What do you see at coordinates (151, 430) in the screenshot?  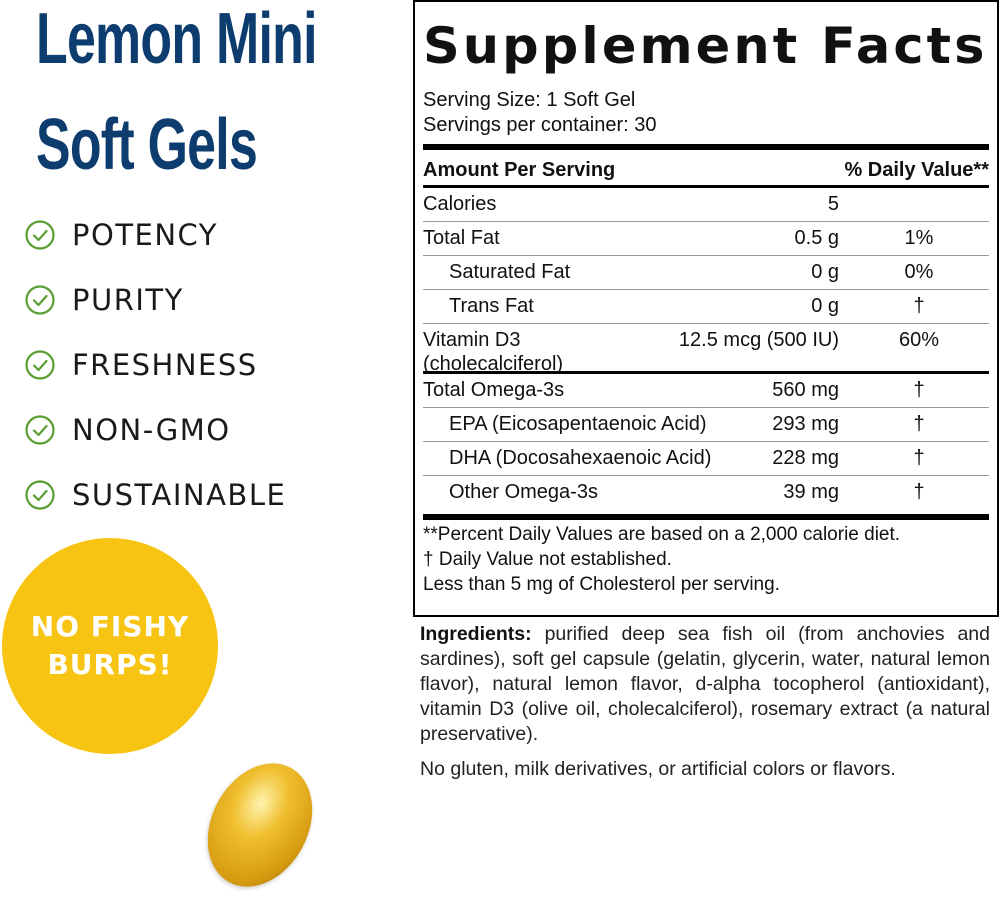 I see `benefit-label: NON-GMO` at bounding box center [151, 430].